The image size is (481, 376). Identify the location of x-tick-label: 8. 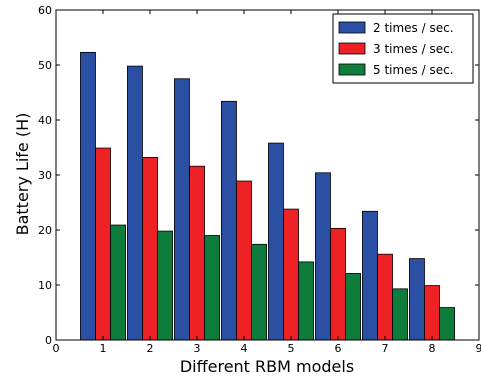
(432, 348).